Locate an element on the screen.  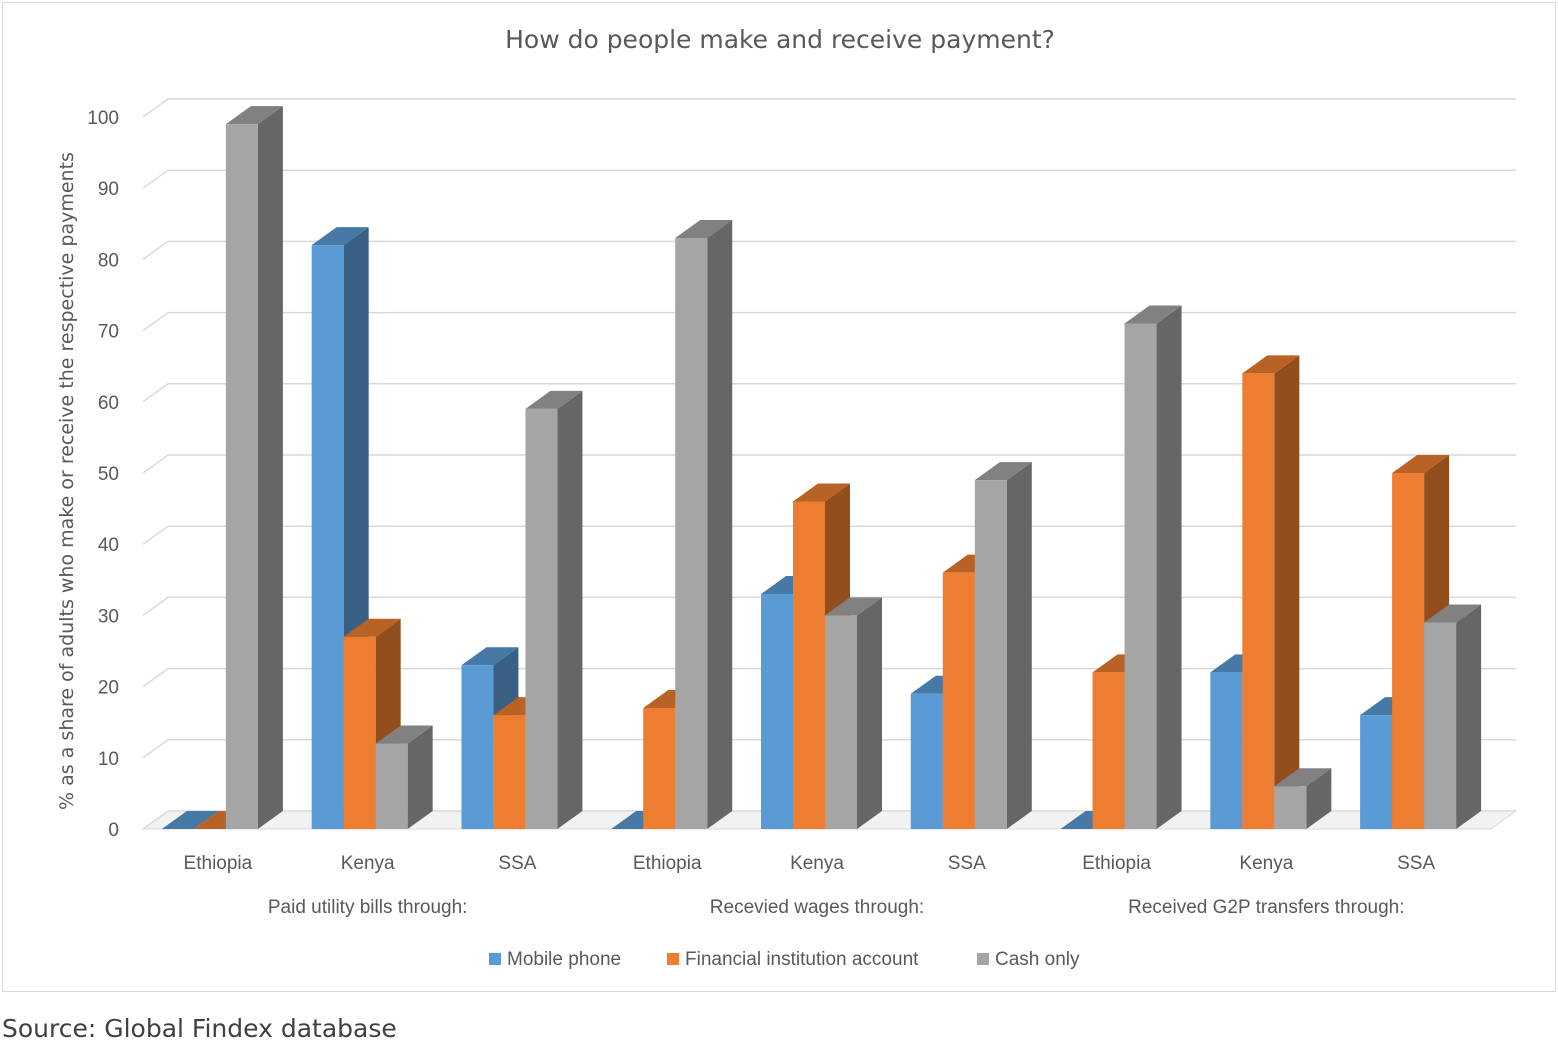
y-tick-label: 10 is located at coordinates (108, 759).